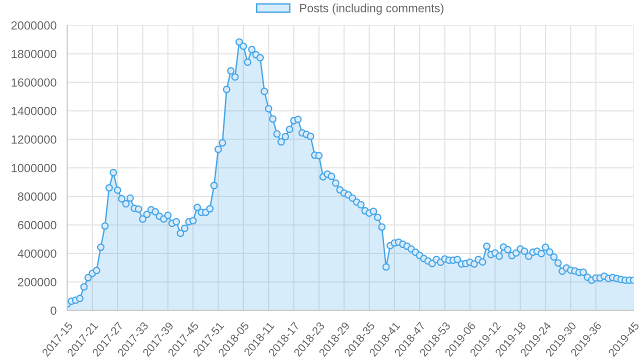  Describe the element at coordinates (53, 310) in the screenshot. I see `y-tick-label: 0` at that location.